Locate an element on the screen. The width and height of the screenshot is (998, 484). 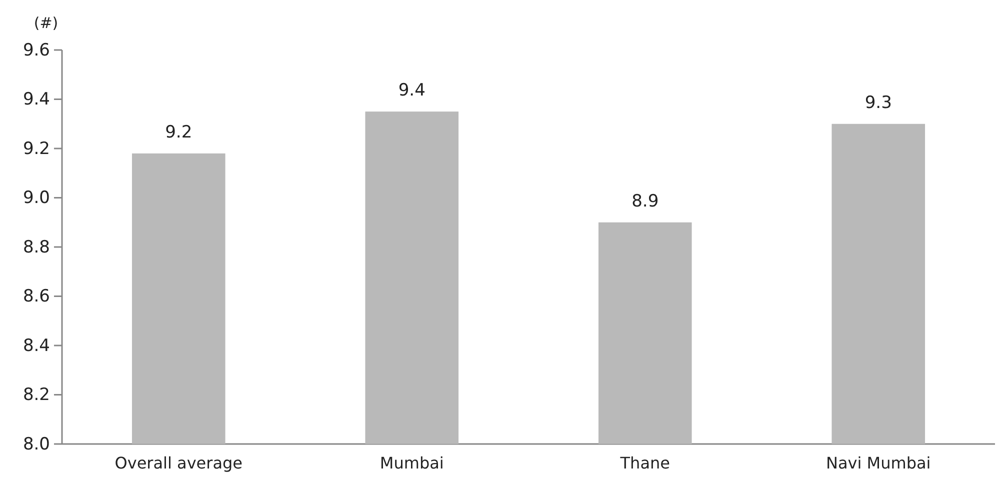
data-label: 9.2 is located at coordinates (178, 132).